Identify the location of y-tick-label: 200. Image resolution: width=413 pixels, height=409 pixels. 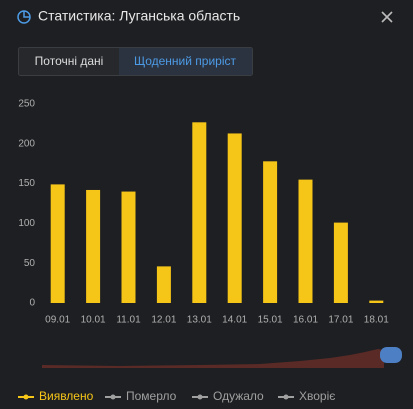
(26, 143).